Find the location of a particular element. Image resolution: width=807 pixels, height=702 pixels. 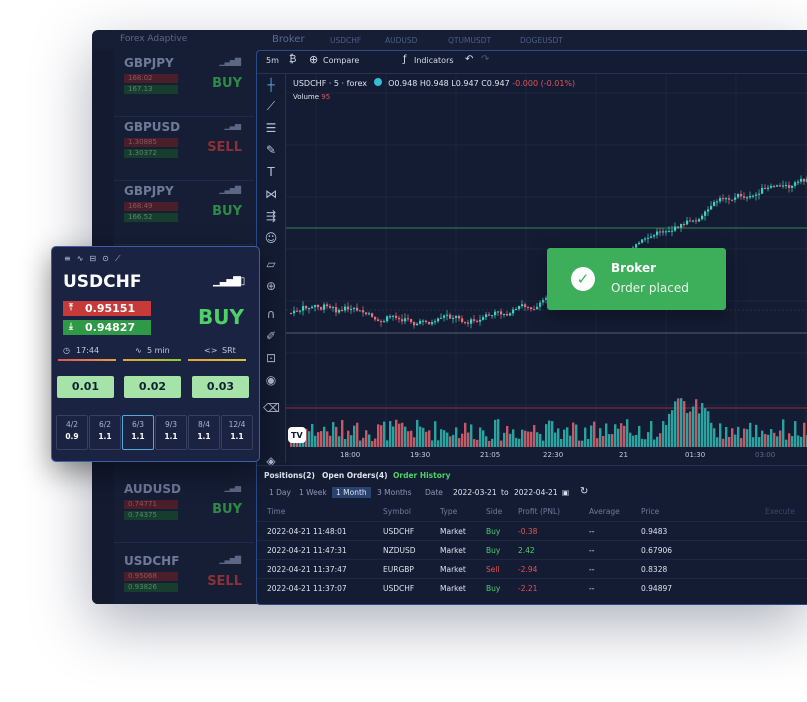

leverage-option: 12/4 1.1 is located at coordinates (237, 432).